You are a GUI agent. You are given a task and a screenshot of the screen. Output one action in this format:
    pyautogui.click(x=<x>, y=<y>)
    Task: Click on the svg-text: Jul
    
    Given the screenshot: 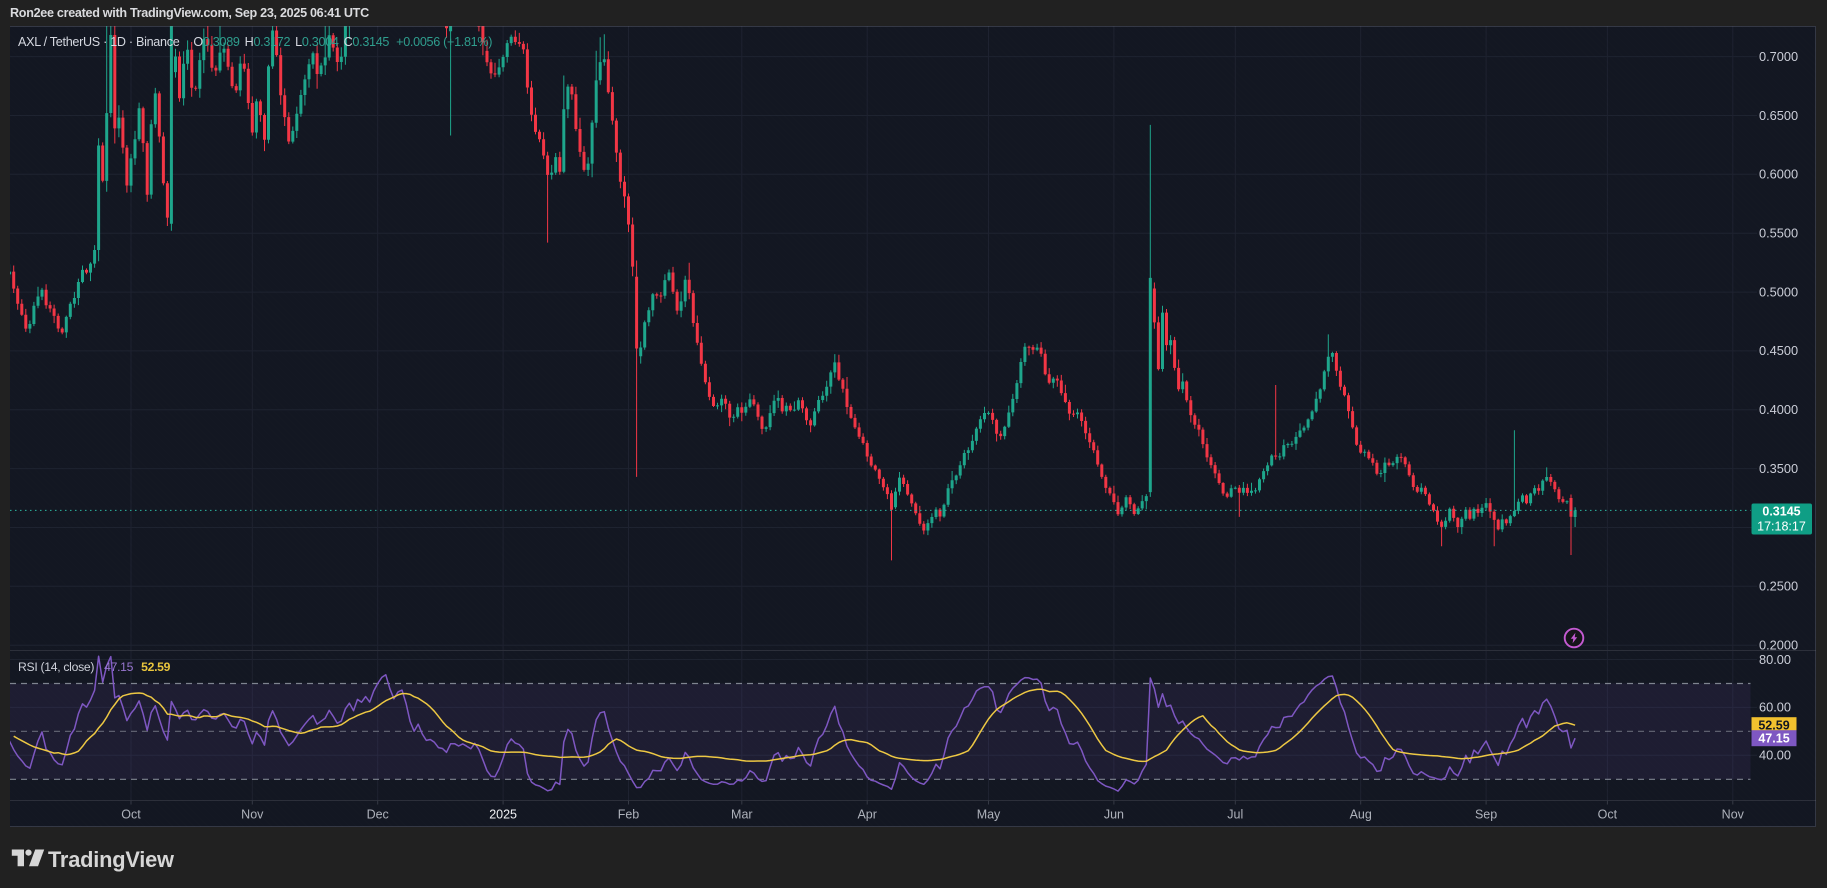 What is the action you would take?
    pyautogui.click(x=1235, y=815)
    